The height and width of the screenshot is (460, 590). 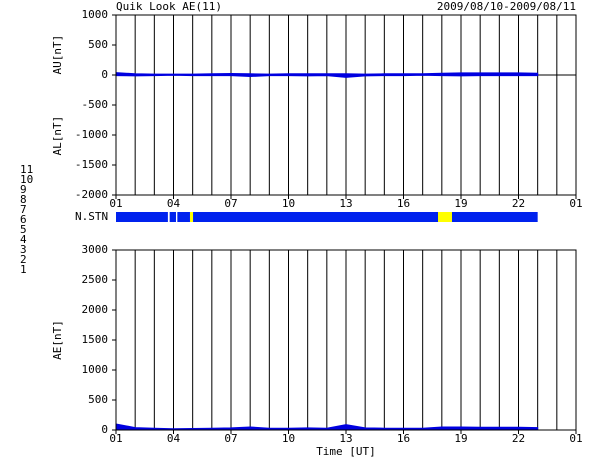 What do you see at coordinates (26, 179) in the screenshot?
I see `station-legend-label: 10` at bounding box center [26, 179].